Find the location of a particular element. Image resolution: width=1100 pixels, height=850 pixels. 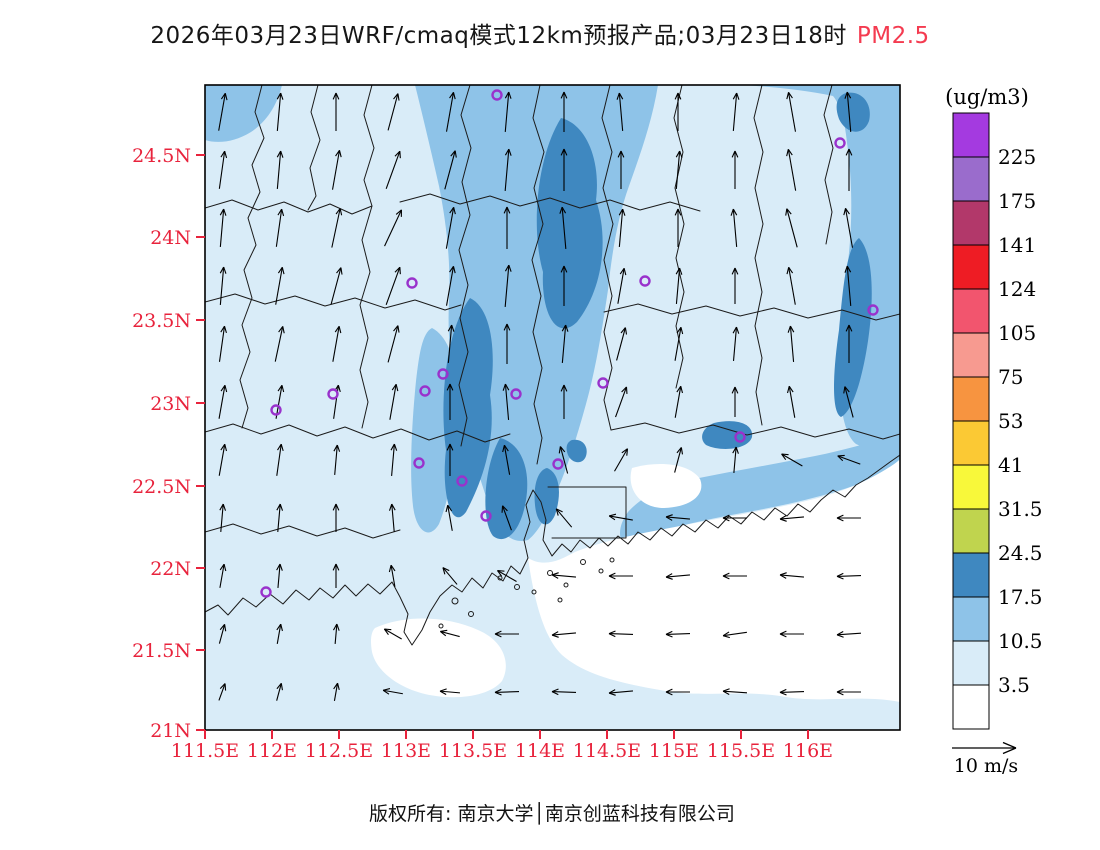

colorbar-boundary-label: 31.5 is located at coordinates (1020, 509).